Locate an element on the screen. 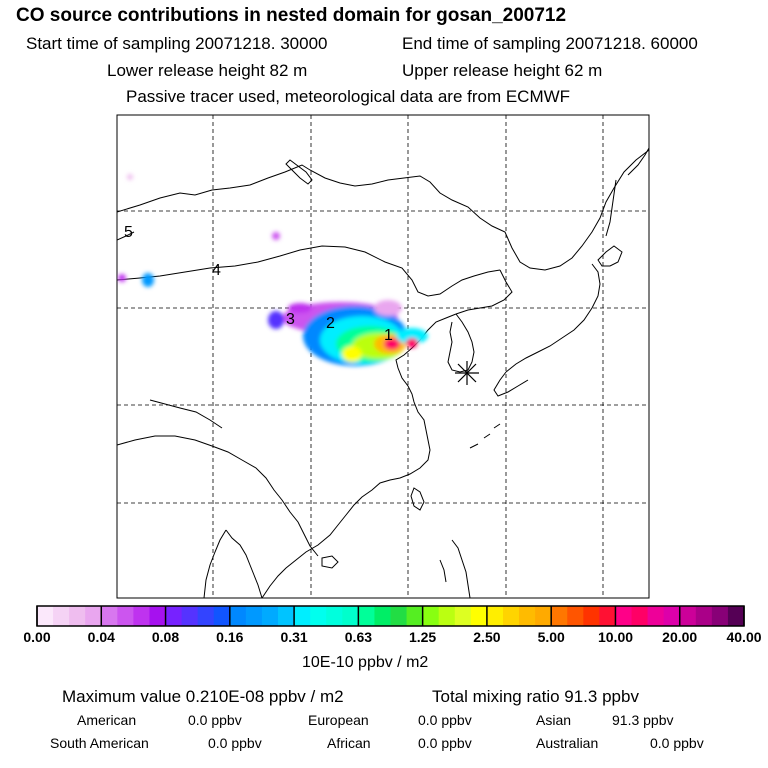 The width and height of the screenshot is (768, 768). colorbar-tick-label: 20.00 is located at coordinates (680, 637).